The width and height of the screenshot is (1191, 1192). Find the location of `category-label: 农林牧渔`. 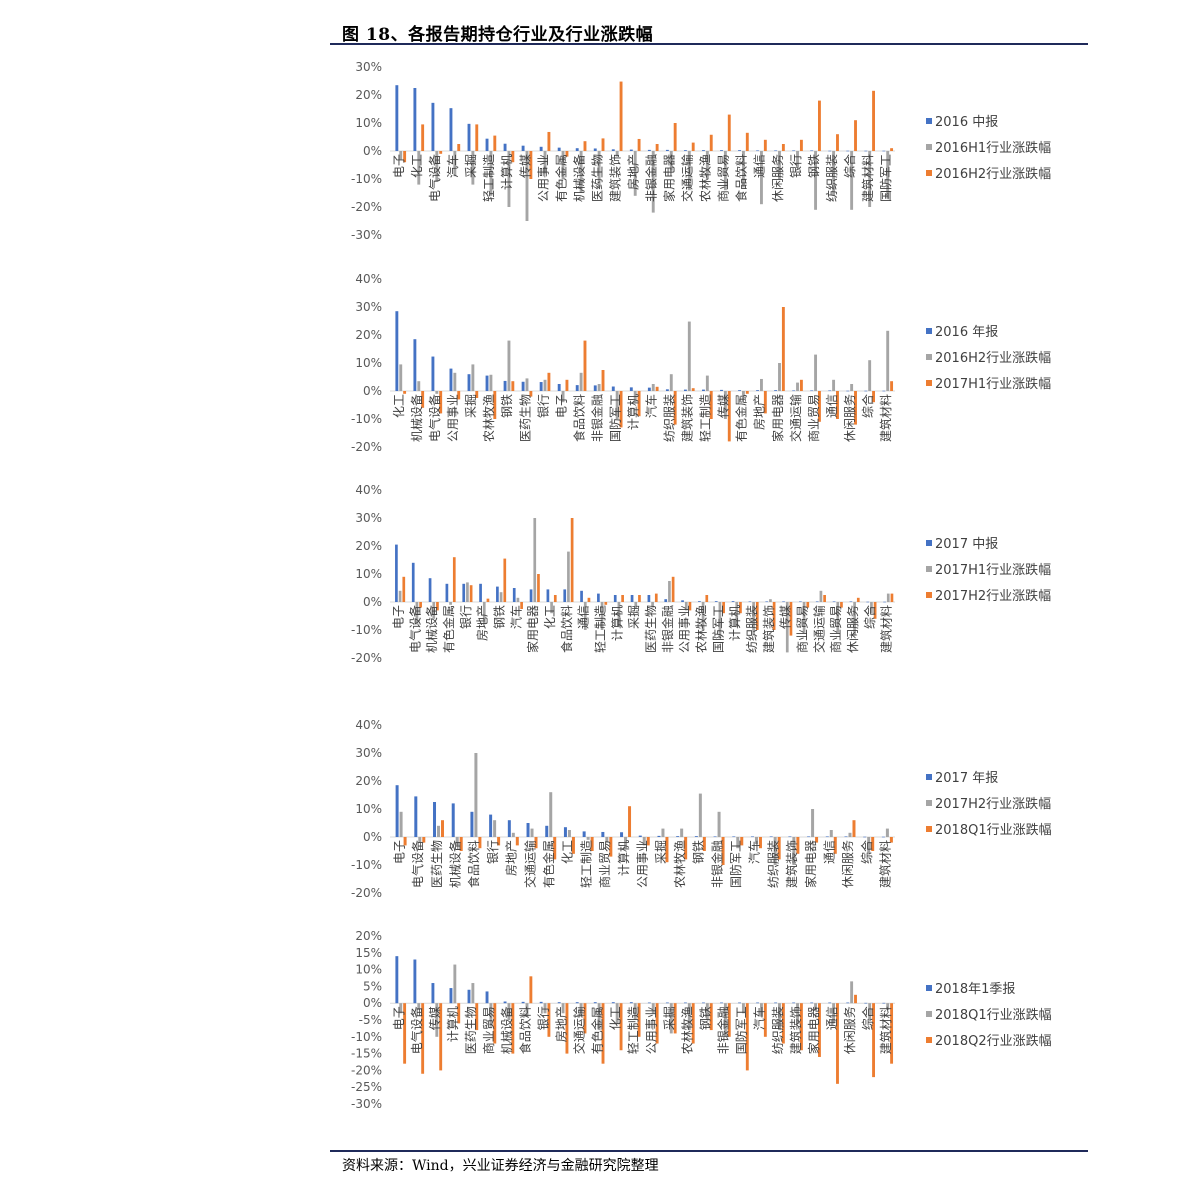

category-label: 农林牧渔 is located at coordinates (489, 418).